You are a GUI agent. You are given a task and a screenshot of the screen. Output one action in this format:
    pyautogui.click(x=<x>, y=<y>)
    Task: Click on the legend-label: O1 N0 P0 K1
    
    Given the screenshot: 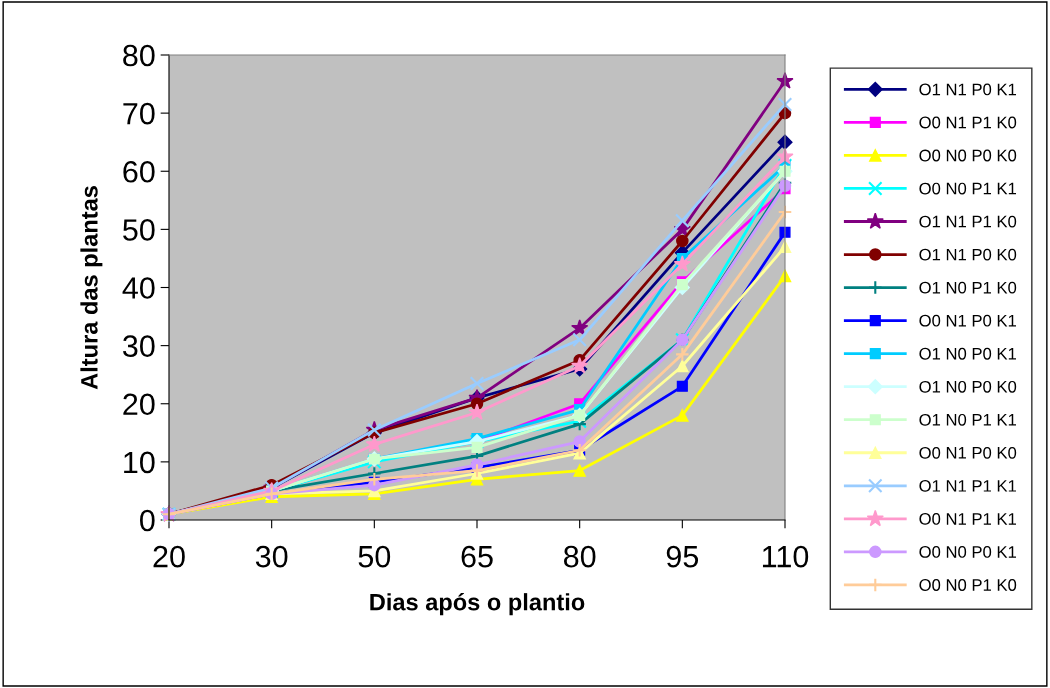 What is the action you would take?
    pyautogui.click(x=968, y=353)
    